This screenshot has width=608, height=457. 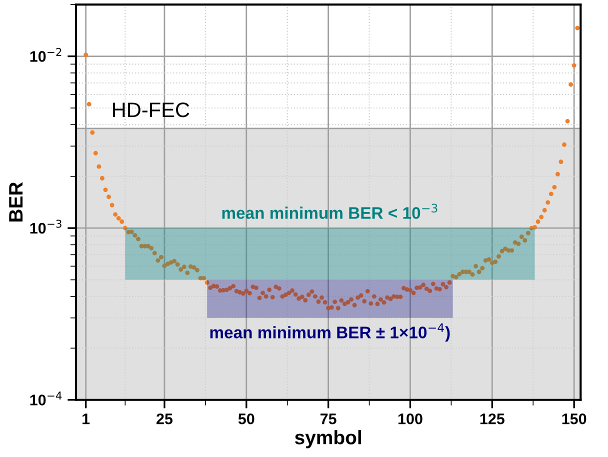 I want to click on x-tick-label: 125, so click(x=492, y=418).